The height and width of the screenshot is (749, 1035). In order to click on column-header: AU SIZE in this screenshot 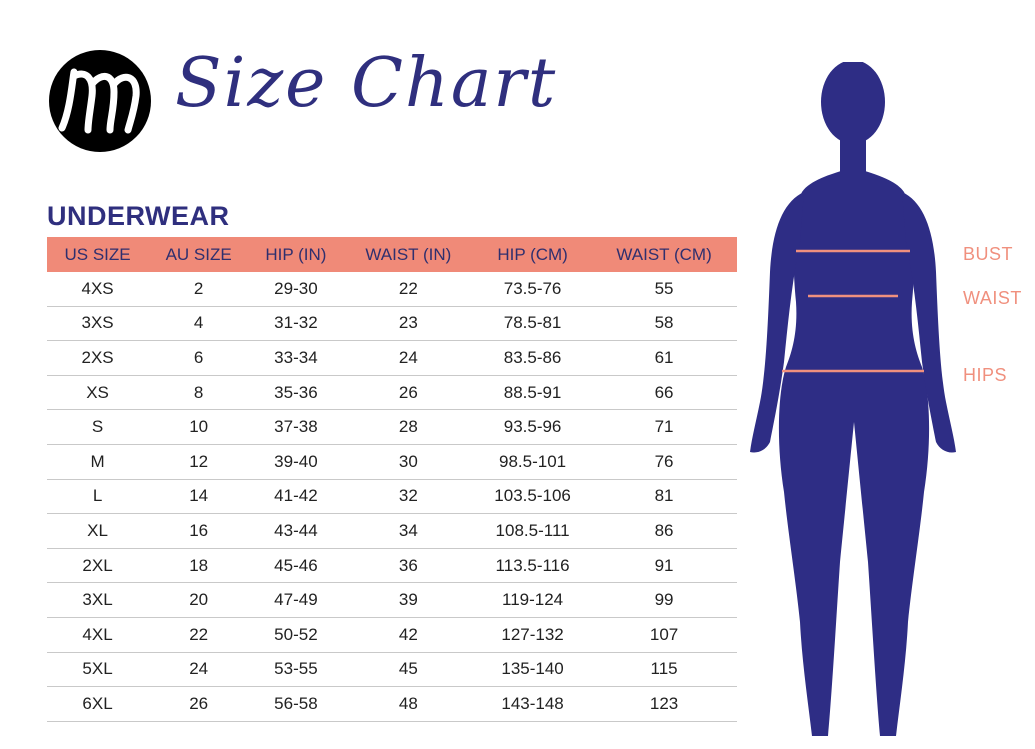, I will do `click(199, 254)`.